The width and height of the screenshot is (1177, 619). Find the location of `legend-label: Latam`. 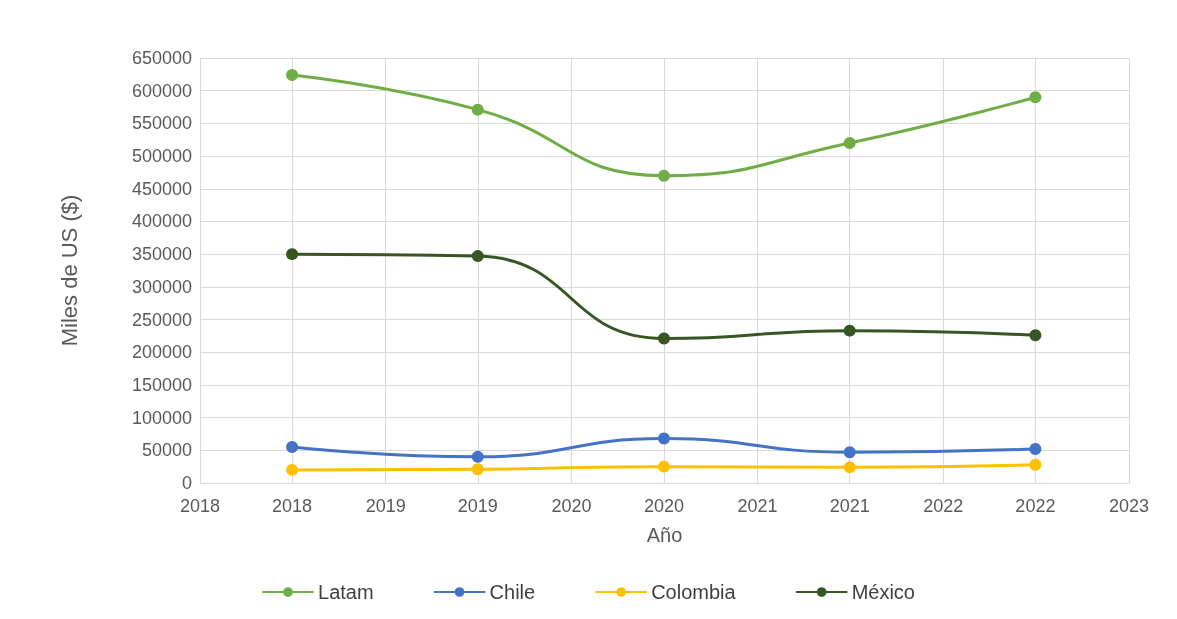

legend-label: Latam is located at coordinates (346, 592).